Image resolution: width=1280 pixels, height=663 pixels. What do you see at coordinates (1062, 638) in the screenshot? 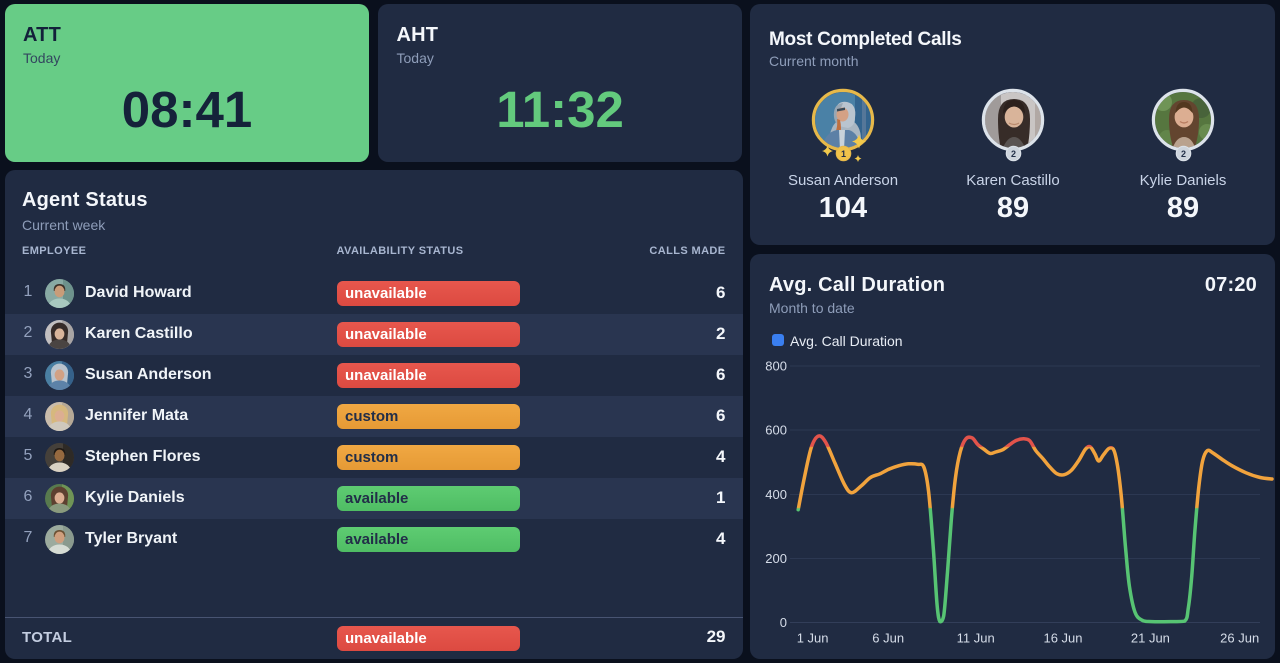
I see `svg-text: 16 Jun` at bounding box center [1062, 638].